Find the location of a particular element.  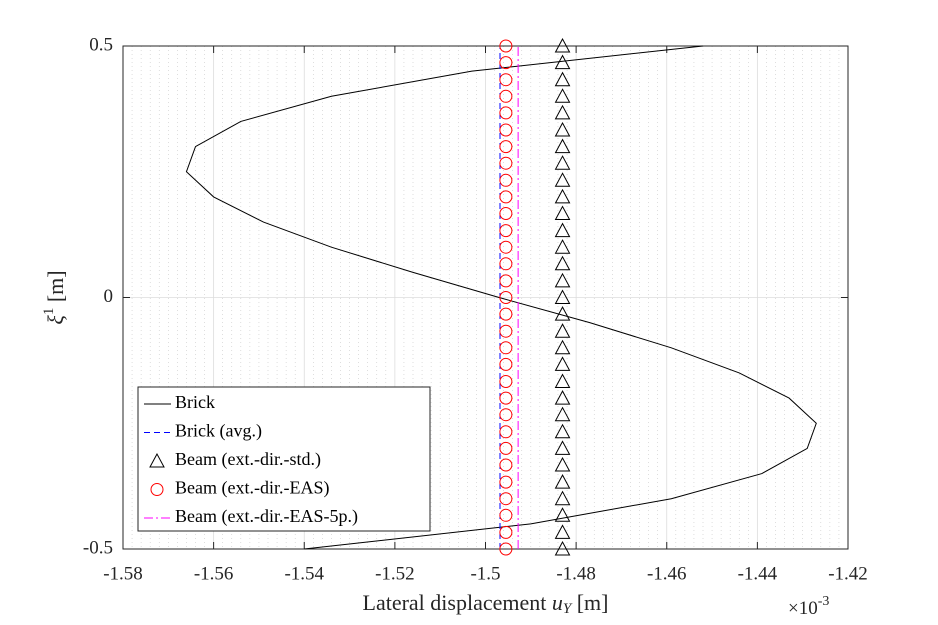

legend-label: Beam (ext.-dir.-std.) is located at coordinates (248, 459).